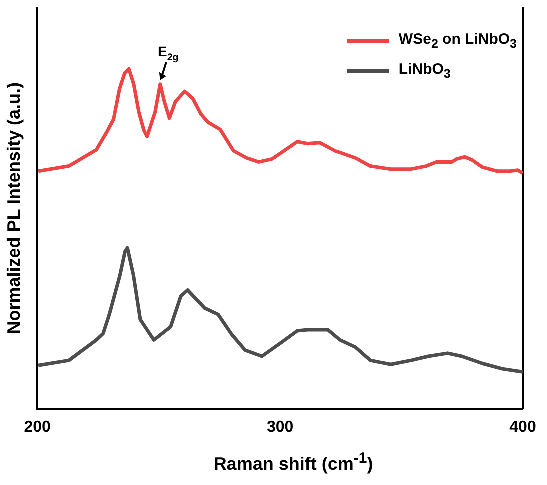  What do you see at coordinates (14, 208) in the screenshot?
I see `y-axis-title: Normalized PL Intensity (a.u.)` at bounding box center [14, 208].